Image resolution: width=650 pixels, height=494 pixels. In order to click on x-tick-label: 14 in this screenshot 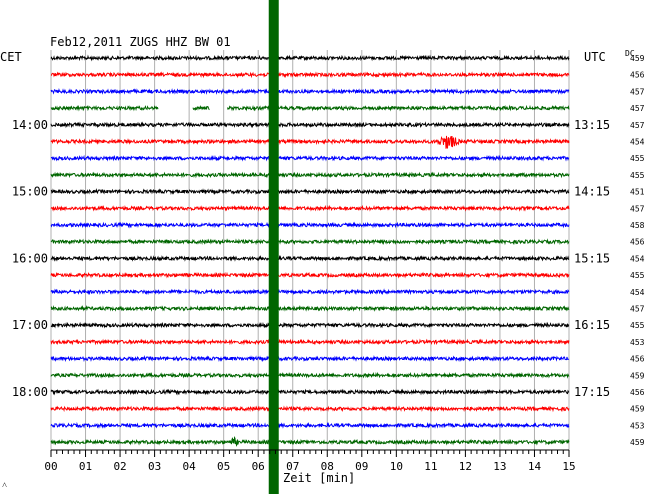, I will do `click(535, 466)`.